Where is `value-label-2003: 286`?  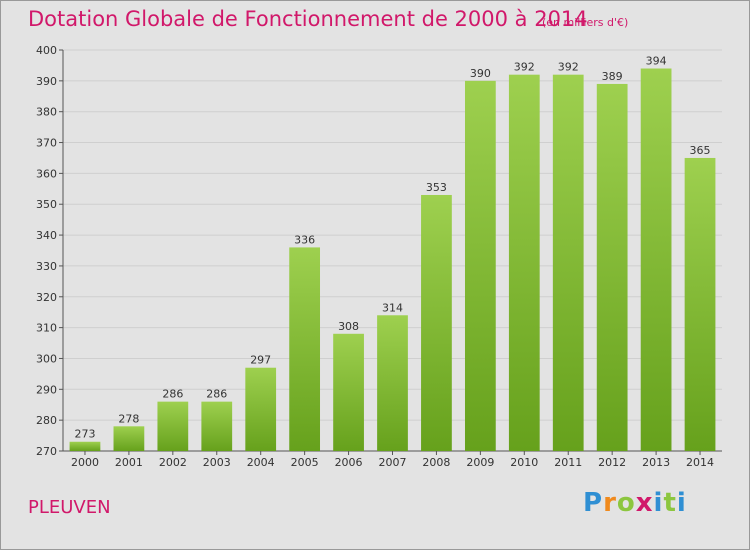
value-label-2003: 286 is located at coordinates (216, 394).